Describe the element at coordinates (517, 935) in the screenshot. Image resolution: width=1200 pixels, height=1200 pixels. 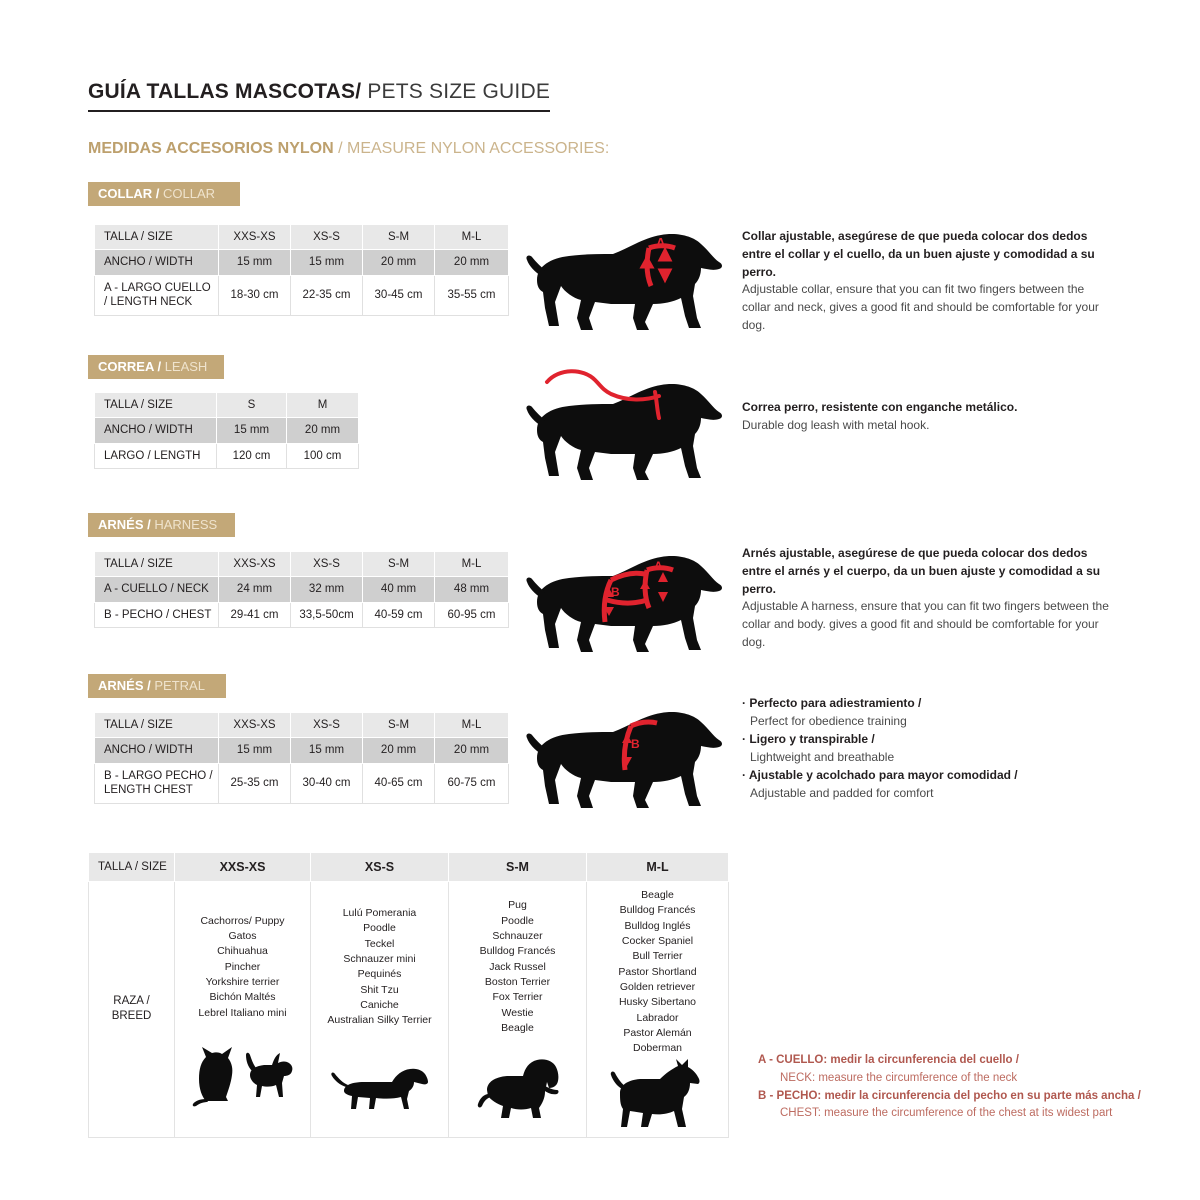
I see `list-item: Schnauzer` at that location.